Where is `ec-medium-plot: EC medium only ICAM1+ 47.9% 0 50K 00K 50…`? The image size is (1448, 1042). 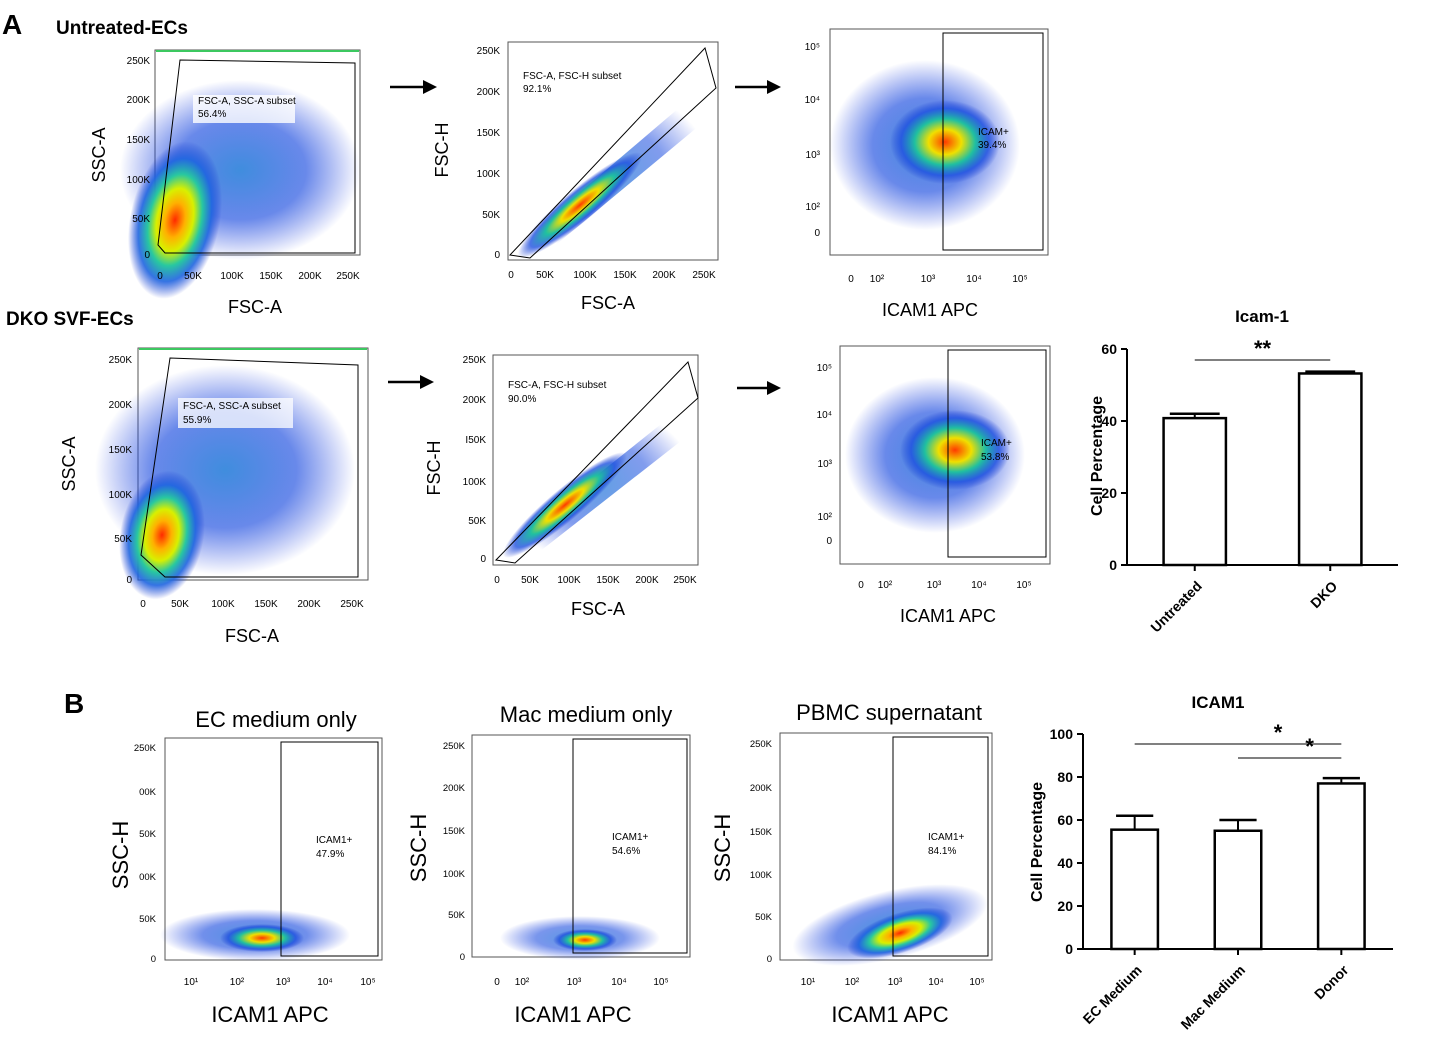
ec-medium-plot: EC medium only ICAM1+ 47.9% 0 50K 00K 50… is located at coordinates (245, 867).